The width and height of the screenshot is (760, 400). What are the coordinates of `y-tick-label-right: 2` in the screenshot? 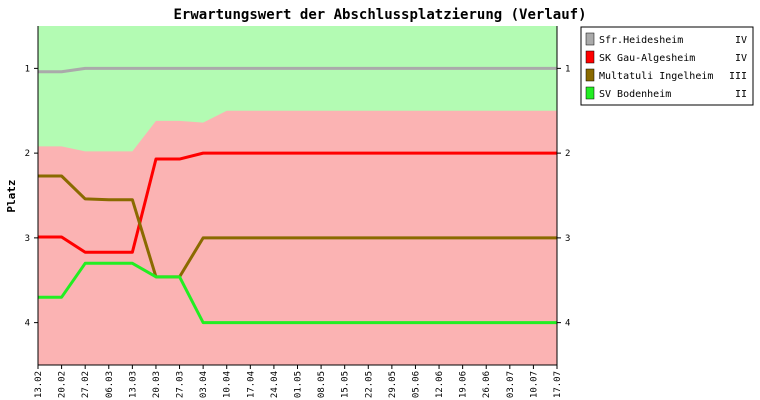 It's located at (567, 154).